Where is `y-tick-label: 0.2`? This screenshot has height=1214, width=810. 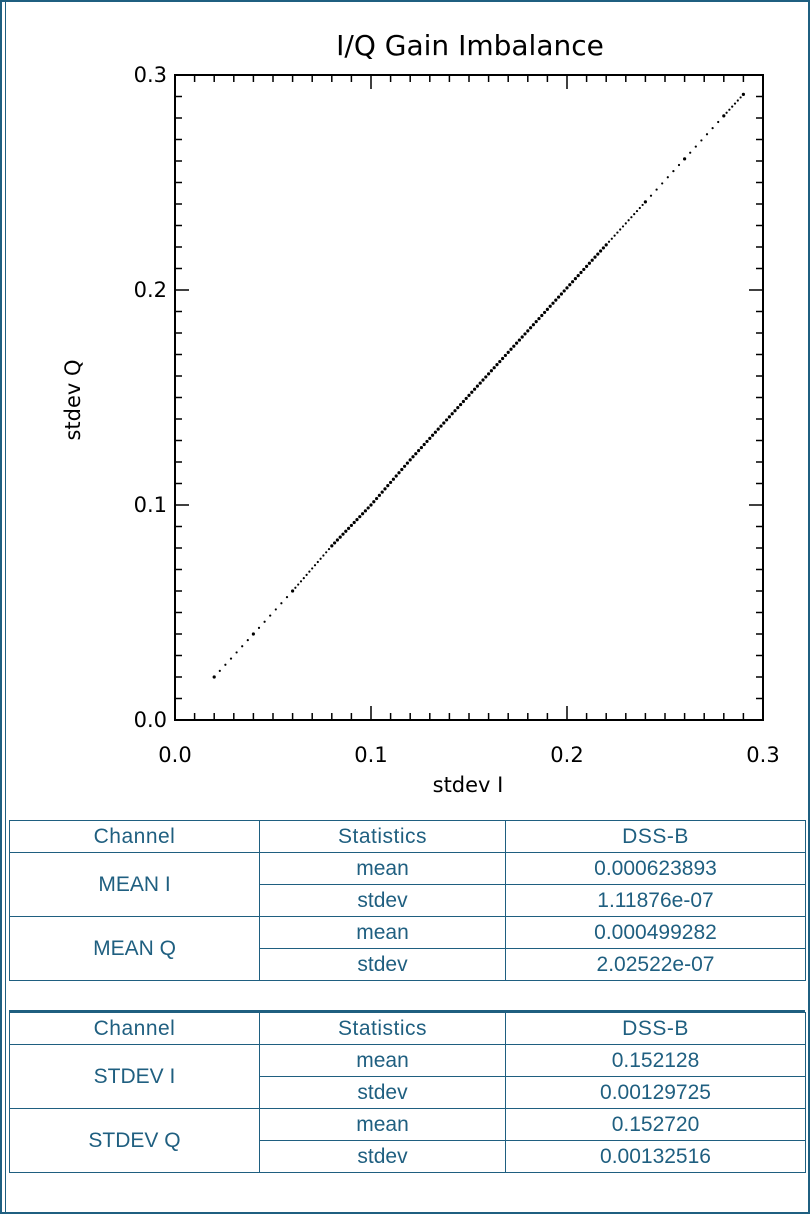
y-tick-label: 0.2 is located at coordinates (150, 290).